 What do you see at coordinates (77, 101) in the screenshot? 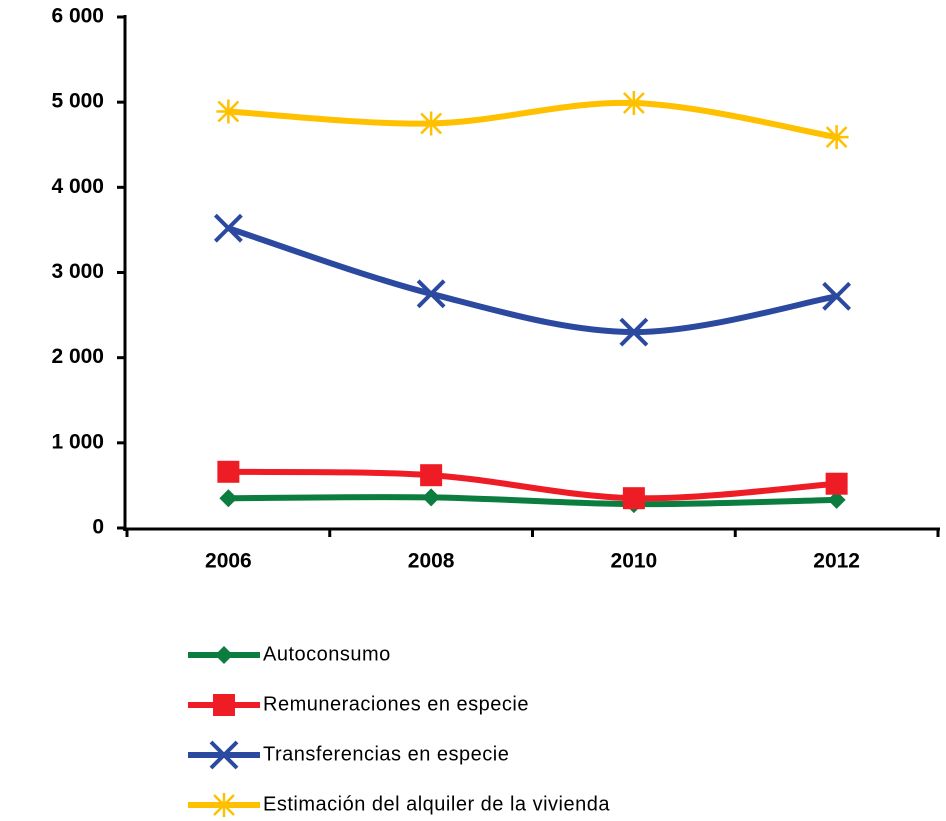
I see `y-tick-label: 5 000` at bounding box center [77, 101].